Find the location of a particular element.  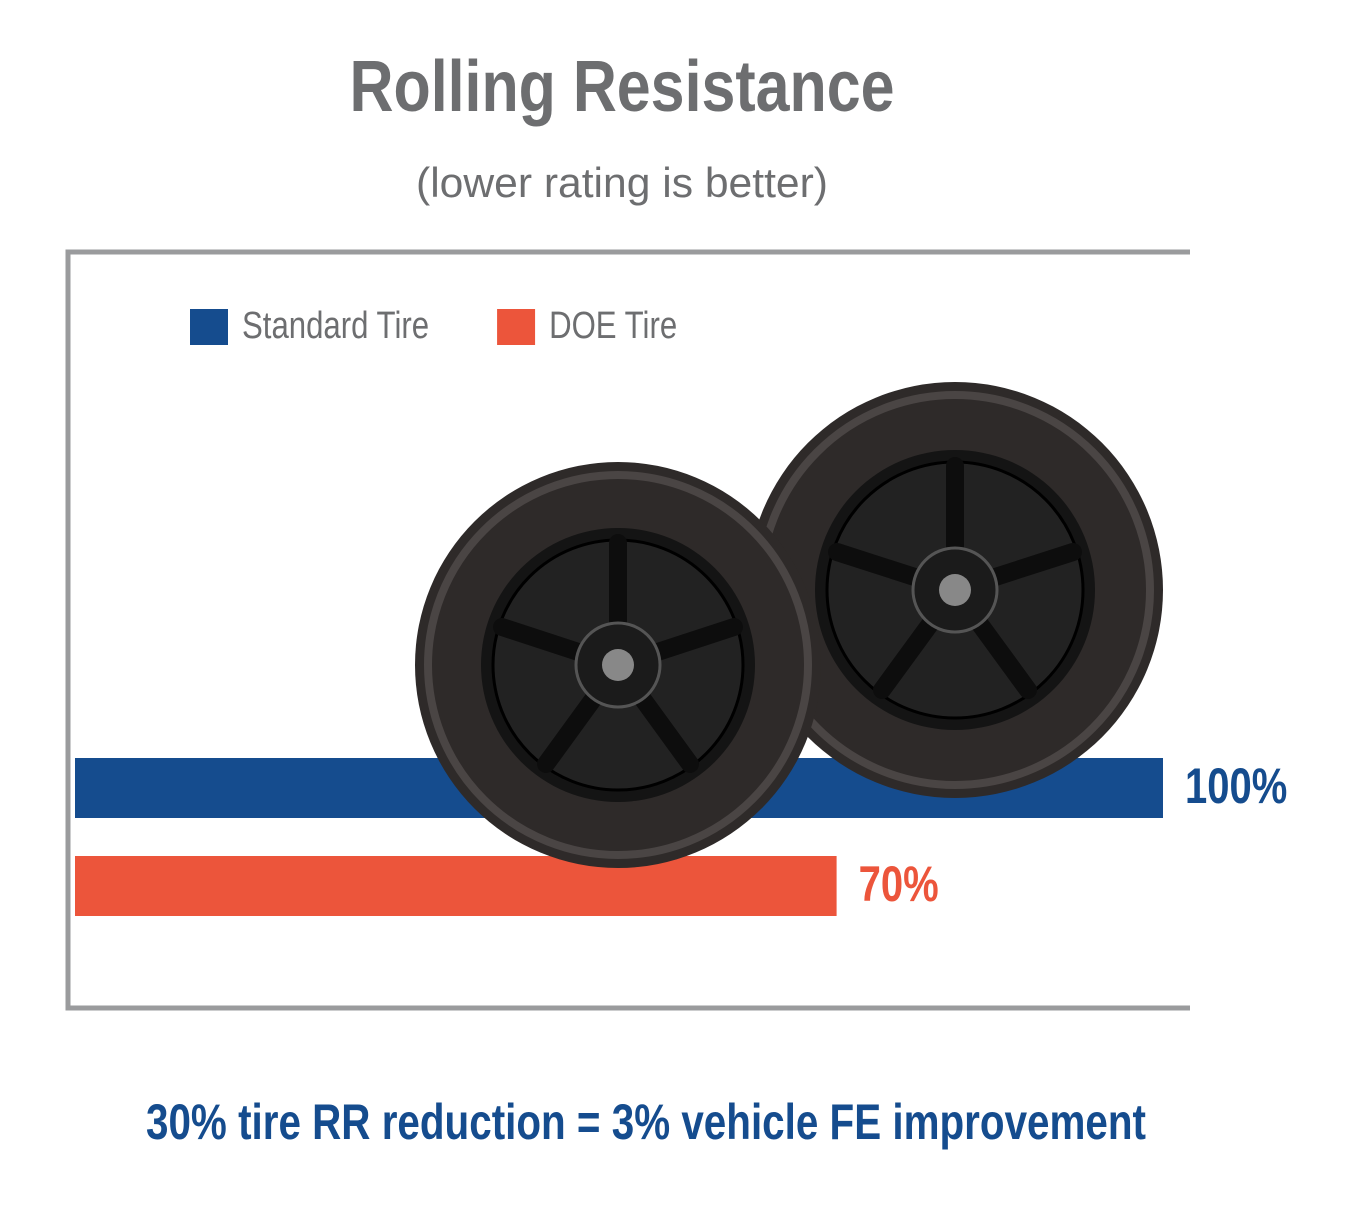

legend-label: DOE Tire is located at coordinates (613, 326).